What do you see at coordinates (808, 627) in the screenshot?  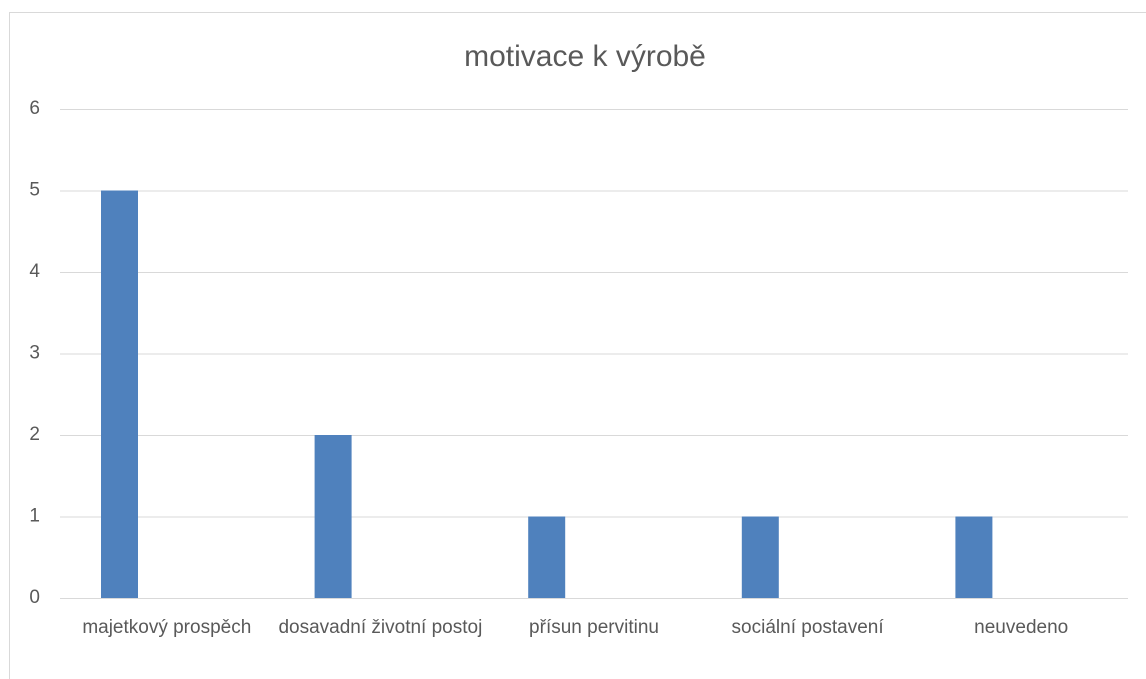 I see `x-tick-label: sociální postavení` at bounding box center [808, 627].